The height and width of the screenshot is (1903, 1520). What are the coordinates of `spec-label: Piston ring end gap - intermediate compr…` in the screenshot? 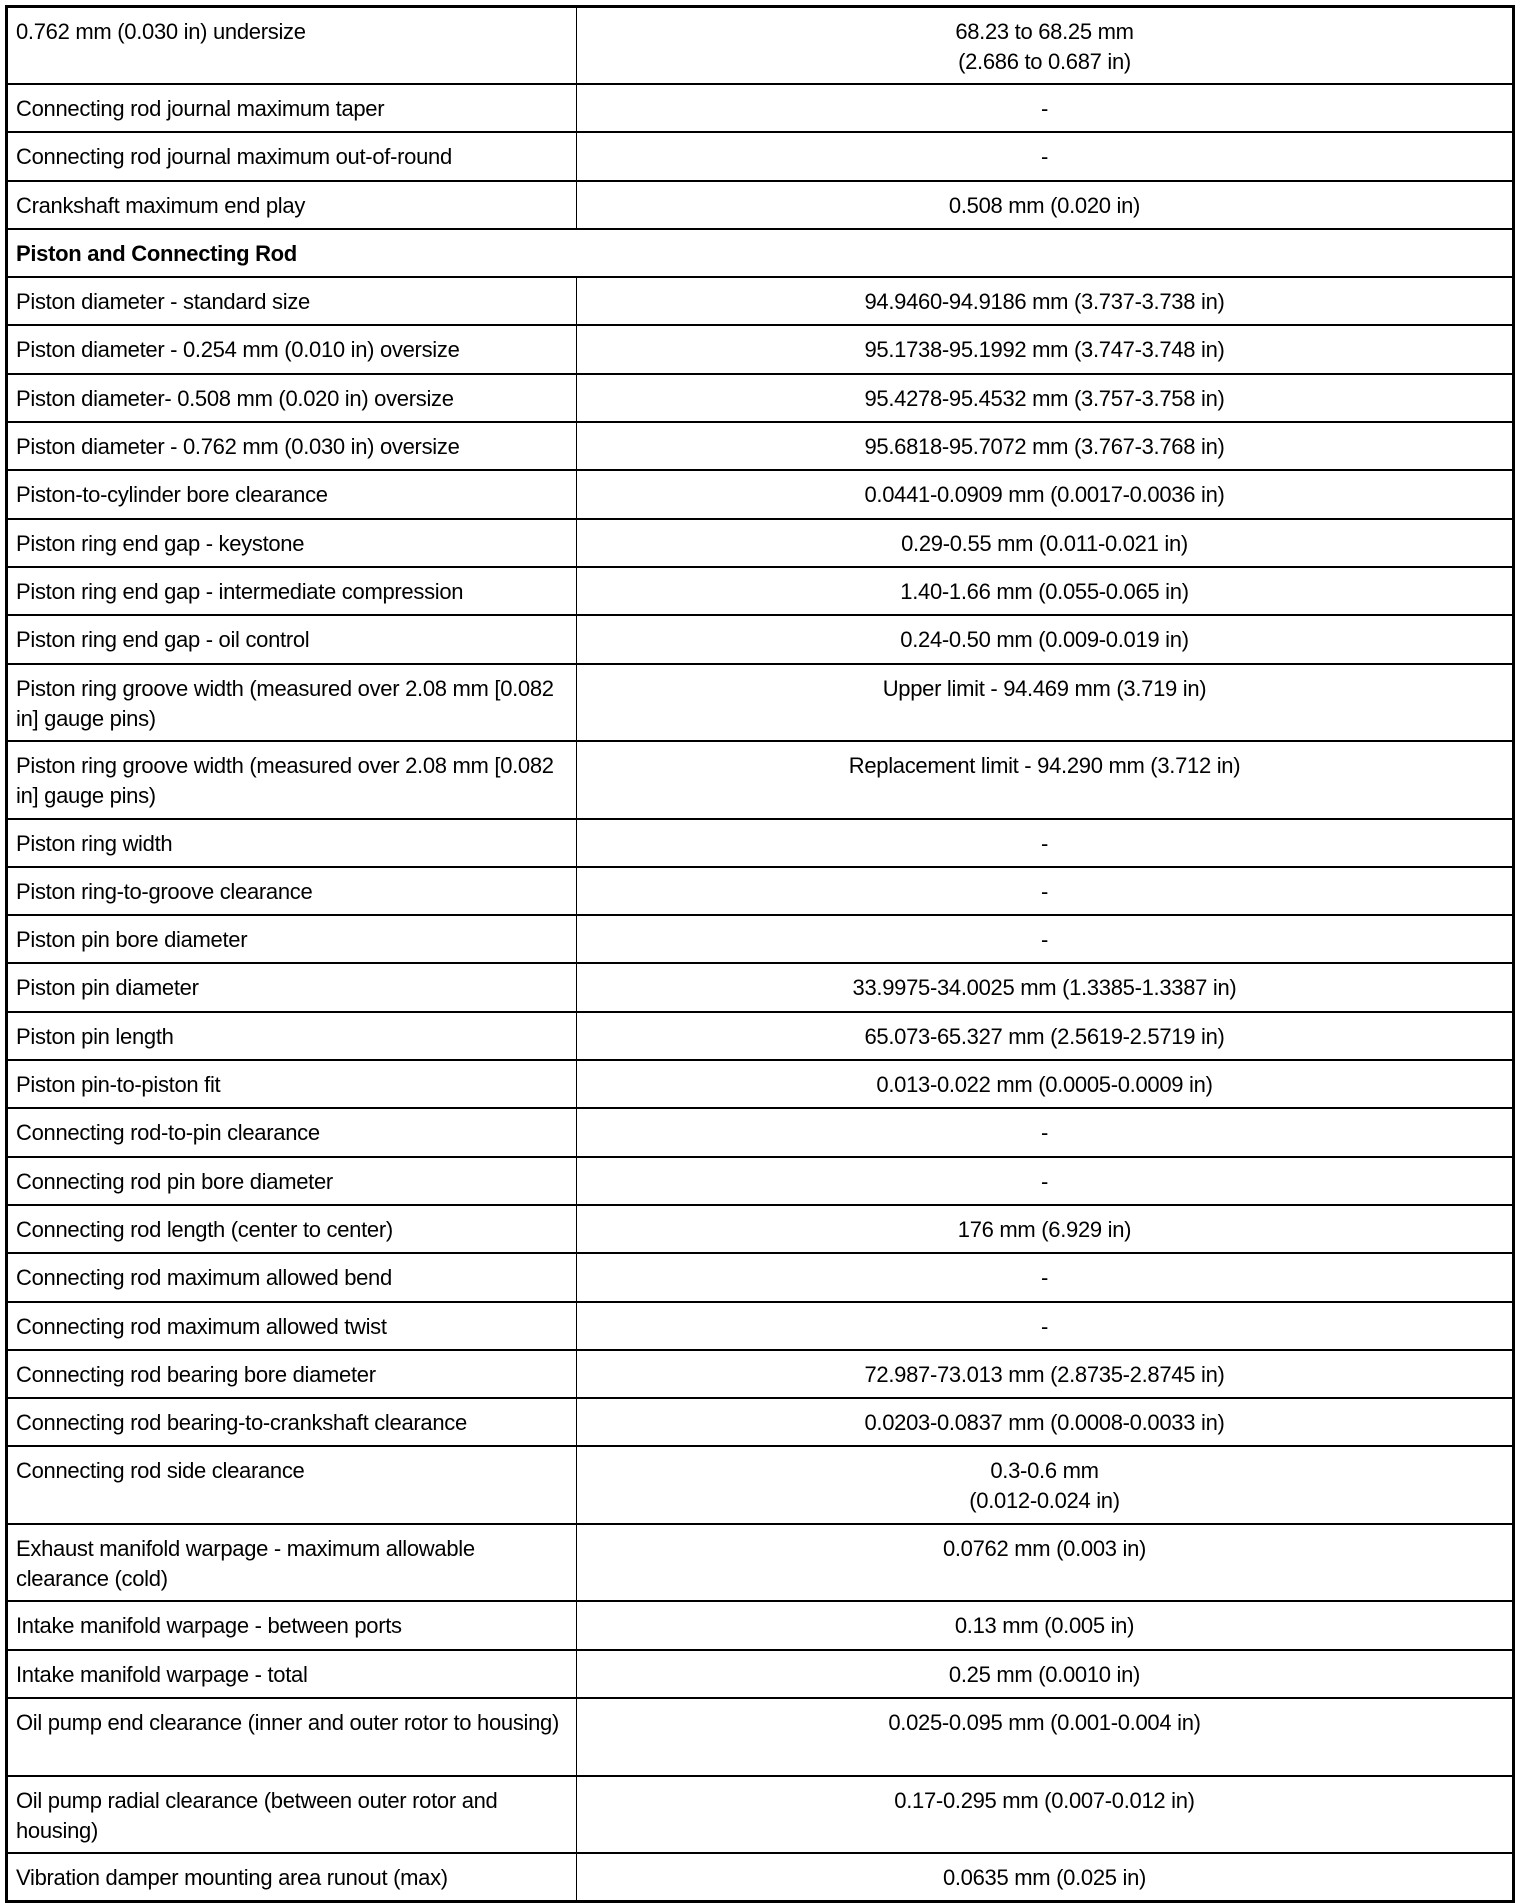 It's located at (291, 591).